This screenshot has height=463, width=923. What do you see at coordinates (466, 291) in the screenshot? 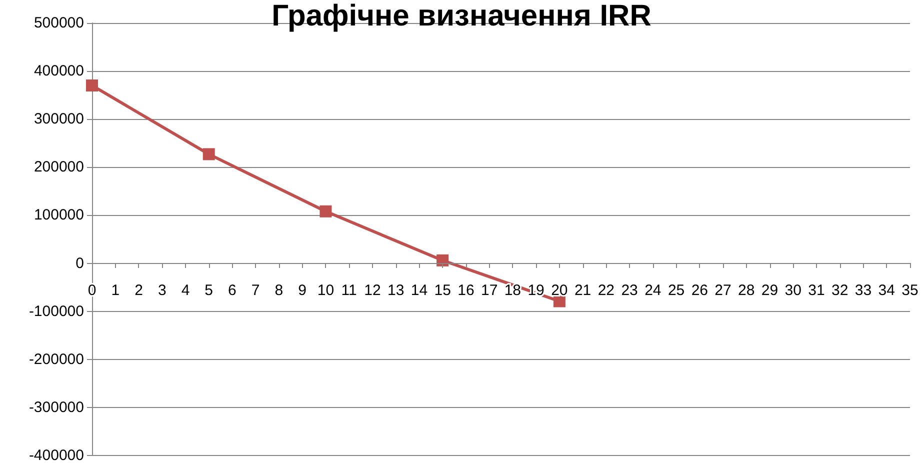
I see `x-tick-label: 16` at bounding box center [466, 291].